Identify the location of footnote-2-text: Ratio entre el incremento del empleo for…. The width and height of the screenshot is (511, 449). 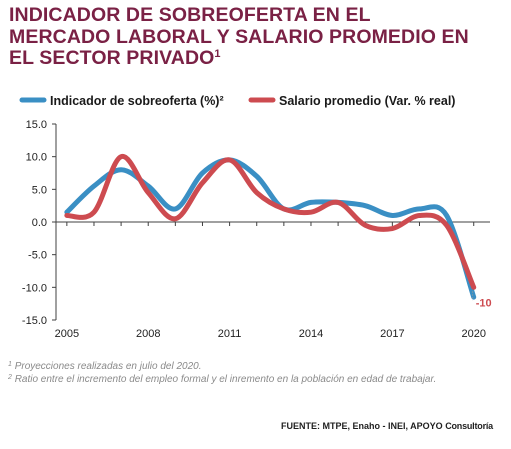
(225, 379).